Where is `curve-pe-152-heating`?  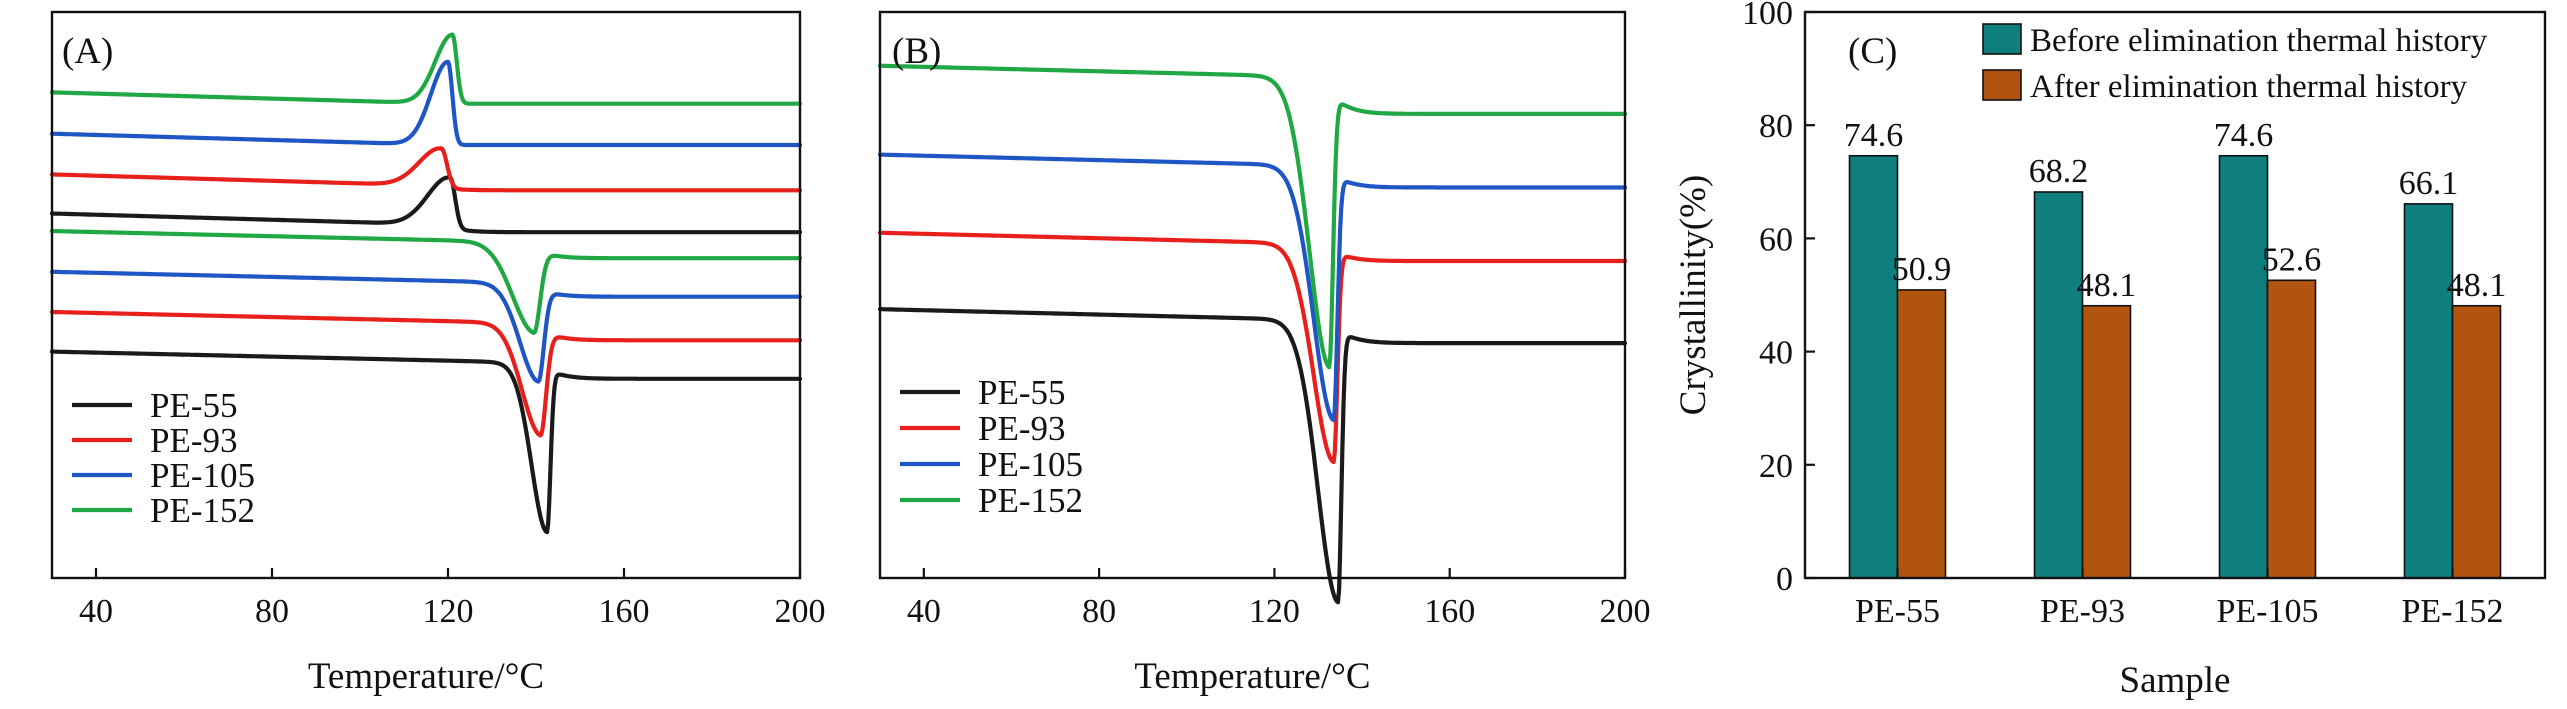 curve-pe-152-heating is located at coordinates (426, 281).